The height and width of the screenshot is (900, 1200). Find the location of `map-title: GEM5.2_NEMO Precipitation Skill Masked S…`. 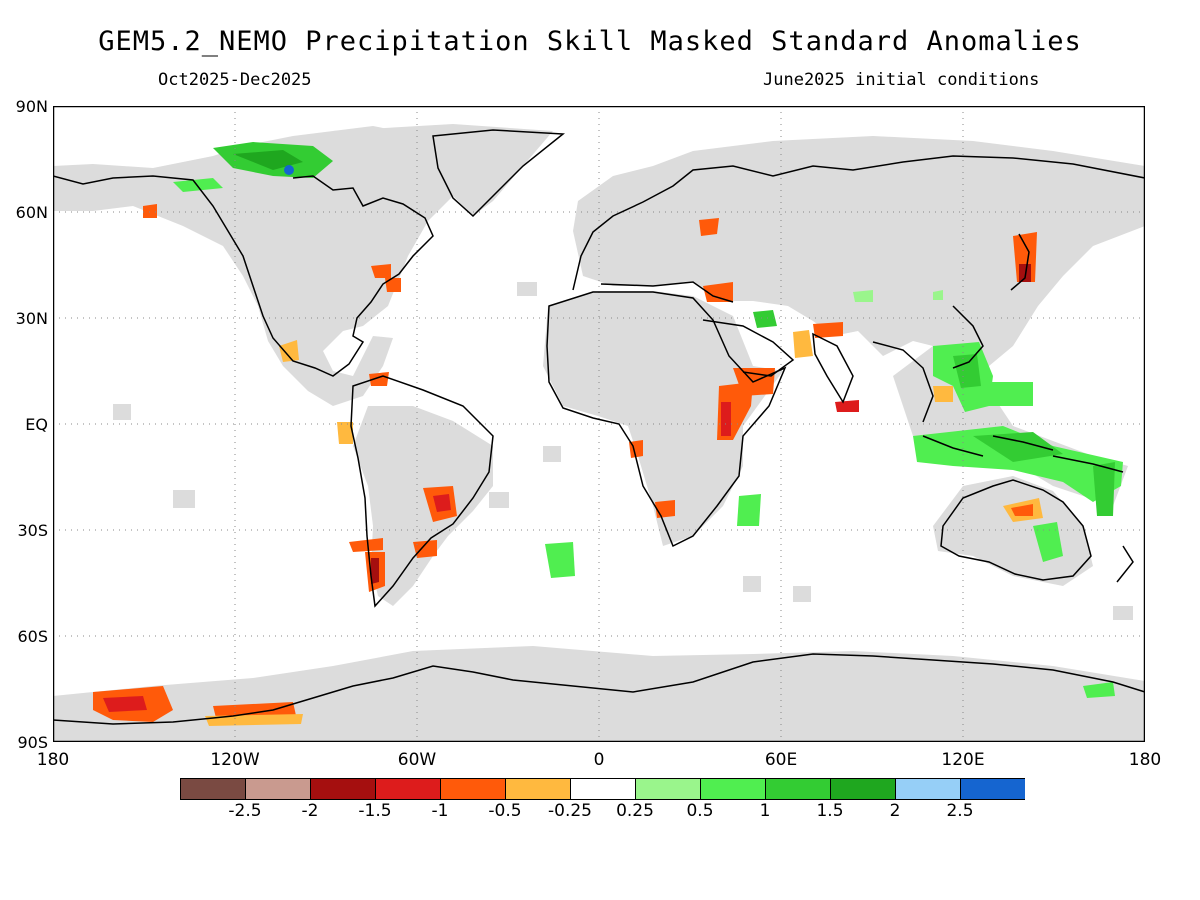

map-title: GEM5.2_NEMO Precipitation Skill Masked S… is located at coordinates (590, 41).